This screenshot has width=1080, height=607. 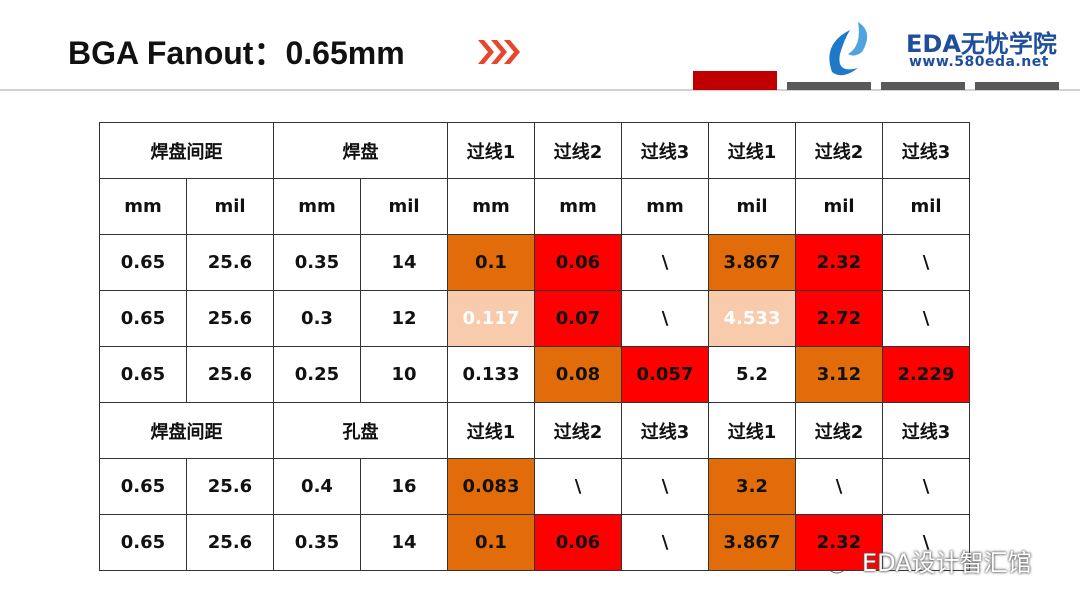 I want to click on table-row: mm mil mm mil mm mm mm mil mil mil, so click(x=534, y=206).